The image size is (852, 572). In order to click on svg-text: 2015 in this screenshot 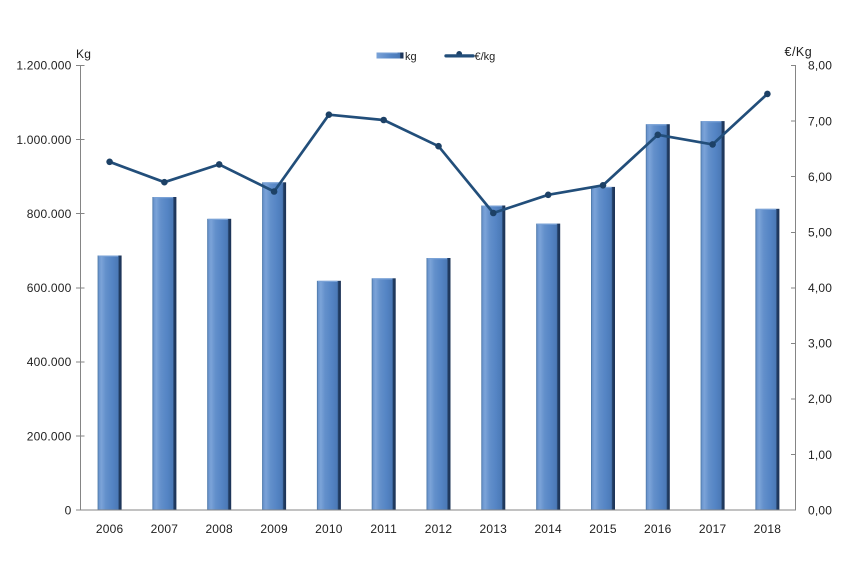, I will do `click(603, 529)`.